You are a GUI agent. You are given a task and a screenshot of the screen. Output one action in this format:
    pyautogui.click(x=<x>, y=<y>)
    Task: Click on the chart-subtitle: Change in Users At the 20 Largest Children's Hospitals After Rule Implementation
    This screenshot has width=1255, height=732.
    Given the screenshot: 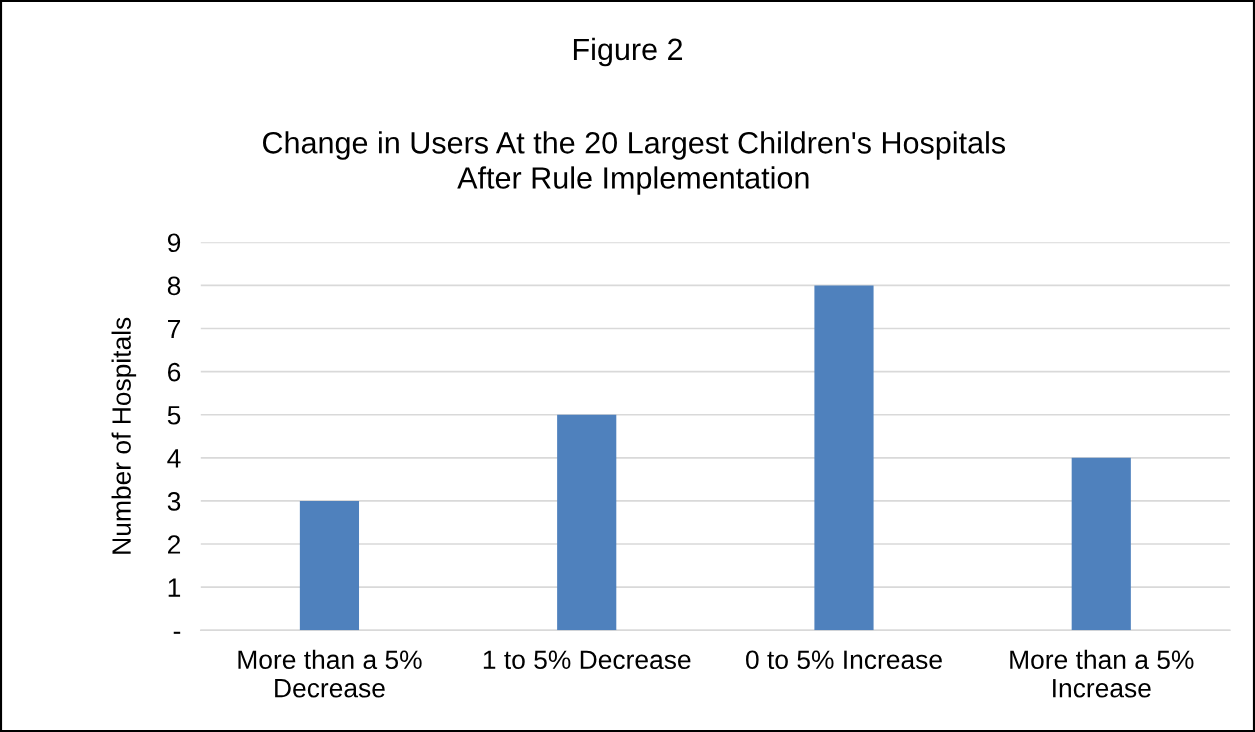 What is the action you would take?
    pyautogui.click(x=634, y=163)
    